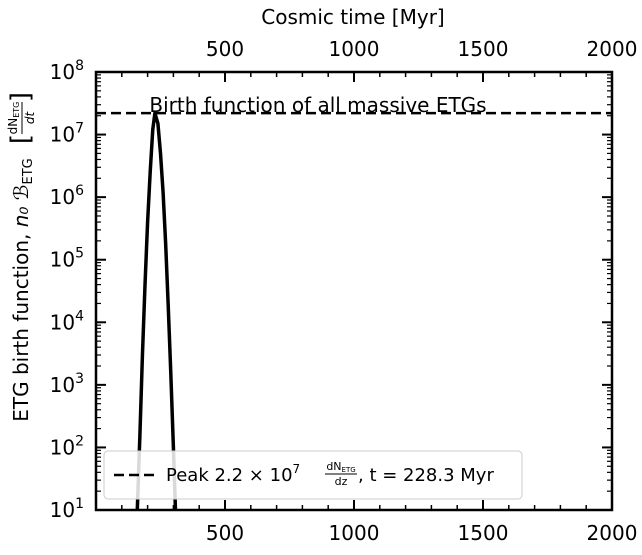  What do you see at coordinates (156, 310) in the screenshot?
I see `birth-function-curve` at bounding box center [156, 310].